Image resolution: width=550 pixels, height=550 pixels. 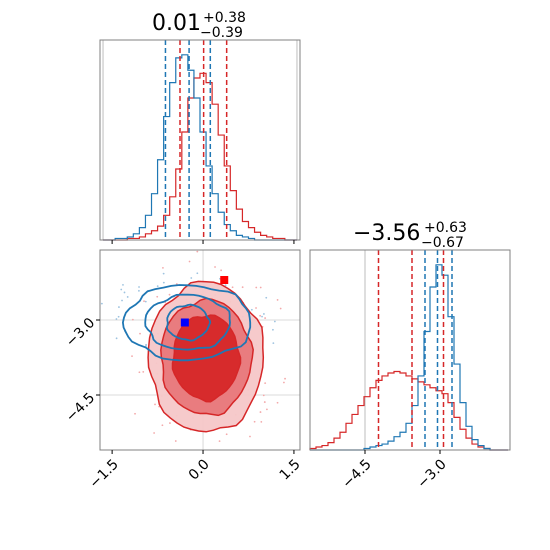 What do you see at coordinates (176, 23) in the screenshot?
I see `top-title-base: 0.01` at bounding box center [176, 23].